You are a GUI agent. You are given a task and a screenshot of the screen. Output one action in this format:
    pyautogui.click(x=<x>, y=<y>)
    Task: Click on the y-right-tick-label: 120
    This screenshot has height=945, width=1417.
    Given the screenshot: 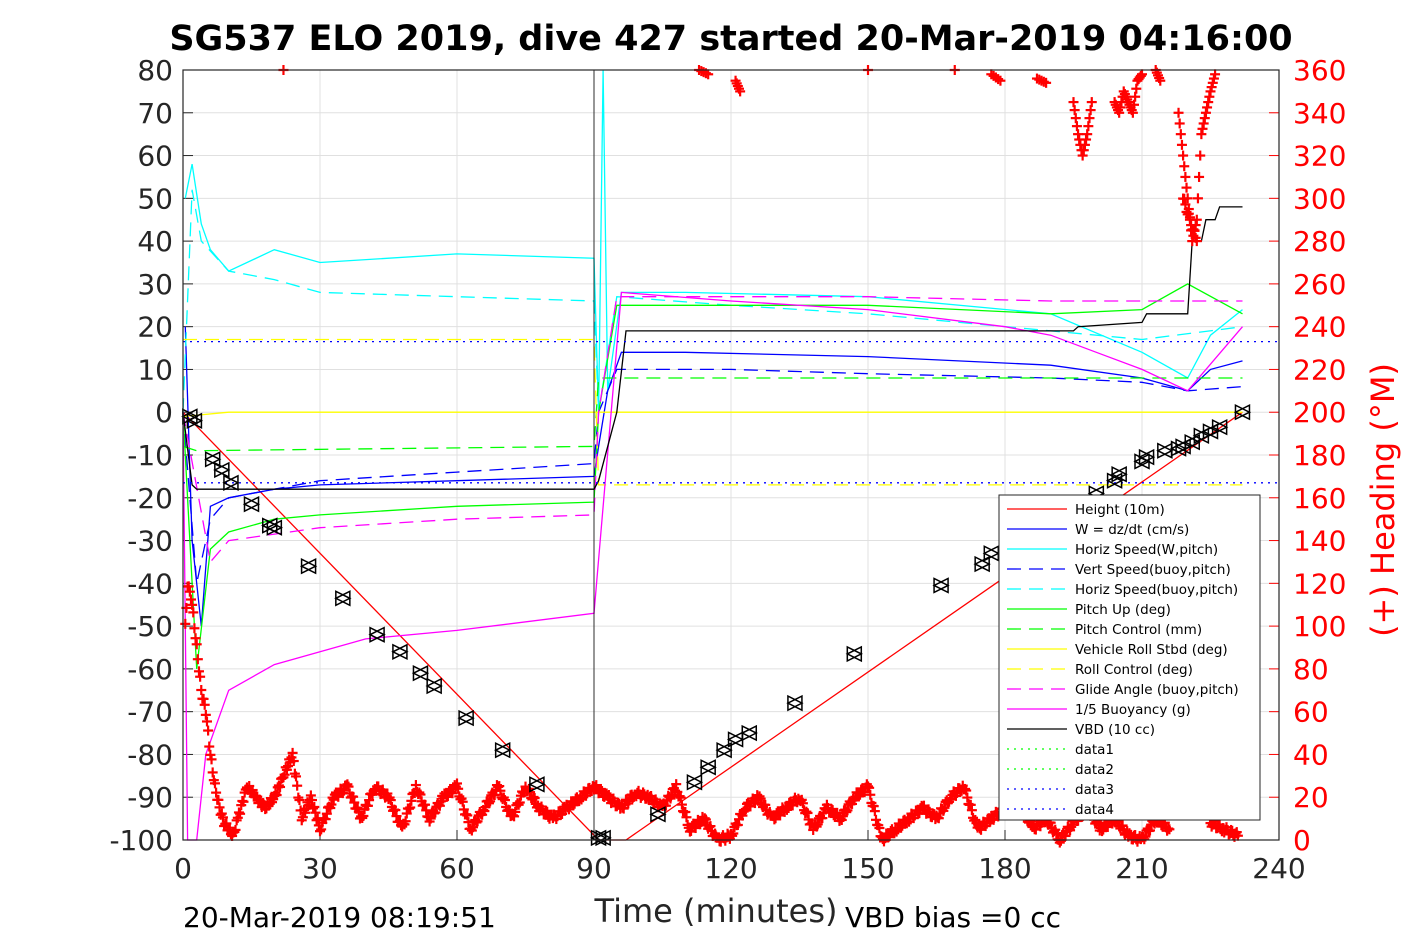 What is the action you would take?
    pyautogui.click(x=1319, y=583)
    